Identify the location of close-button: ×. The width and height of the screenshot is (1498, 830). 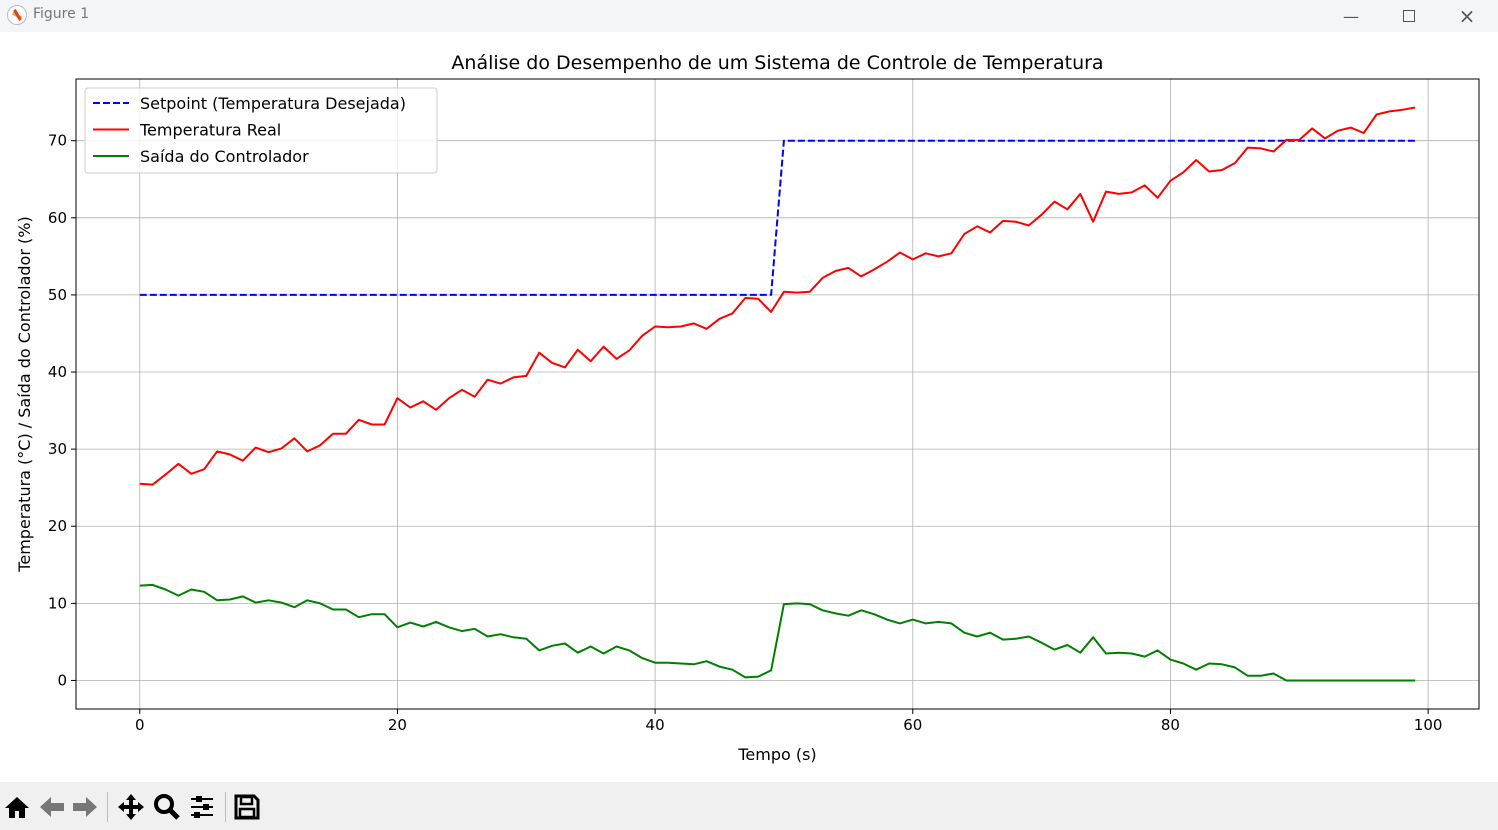
(1467, 16).